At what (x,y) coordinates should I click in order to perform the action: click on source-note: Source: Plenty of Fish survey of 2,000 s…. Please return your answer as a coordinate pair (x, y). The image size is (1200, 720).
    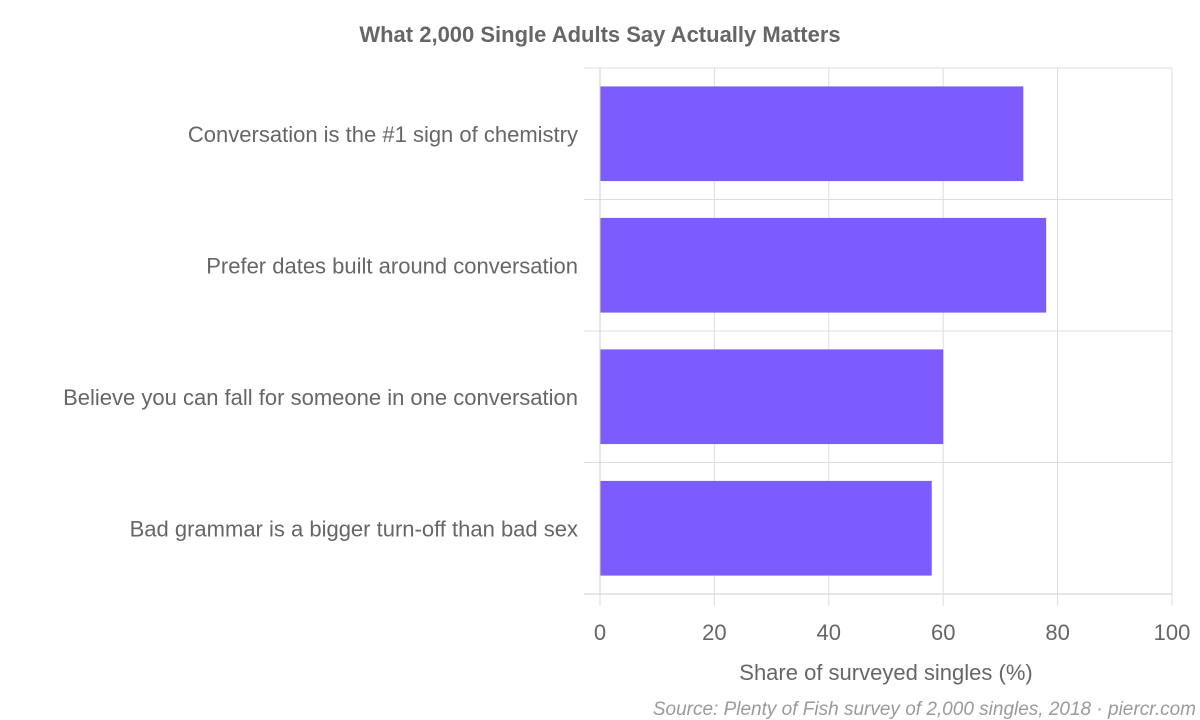
    Looking at the image, I should click on (924, 709).